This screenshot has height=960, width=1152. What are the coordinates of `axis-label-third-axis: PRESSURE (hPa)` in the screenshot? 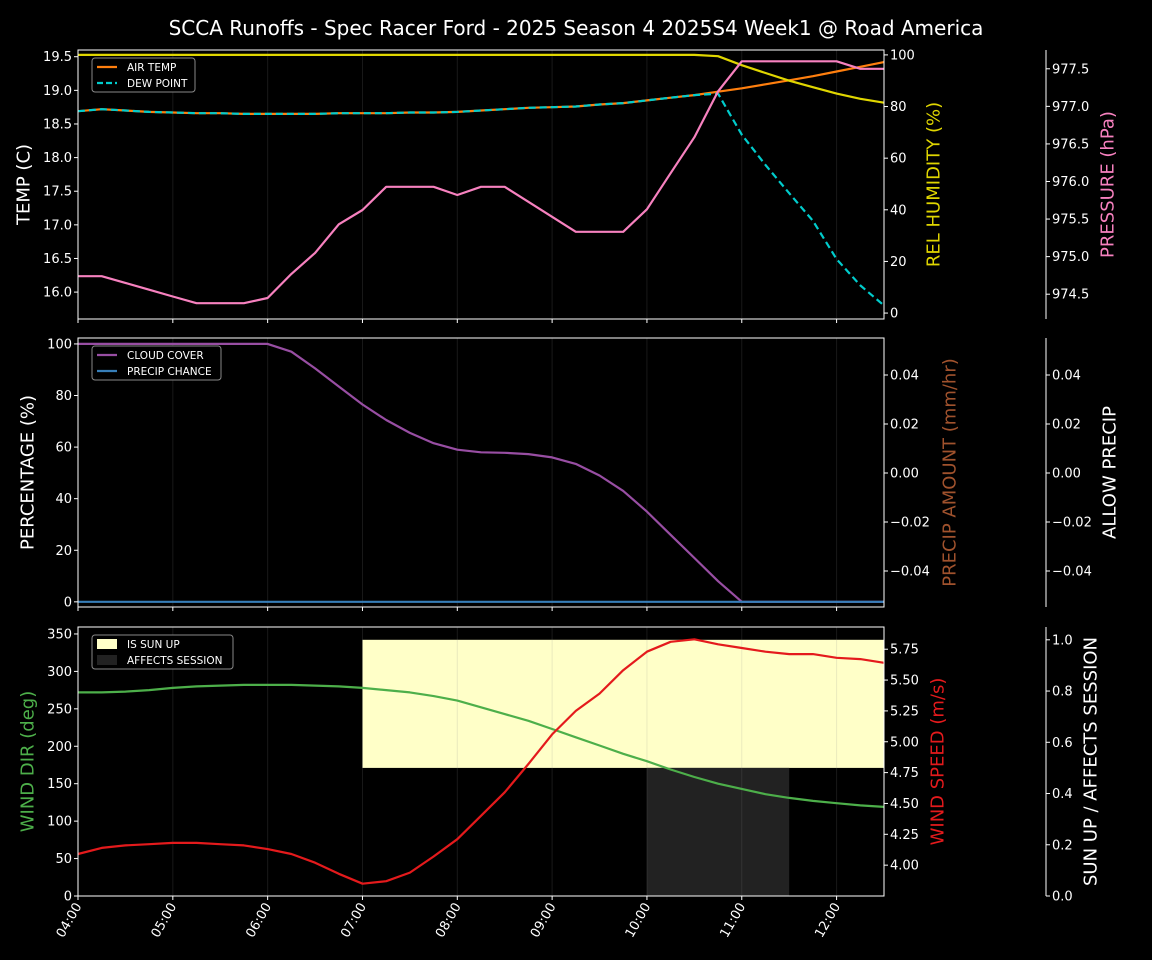 It's located at (1108, 184).